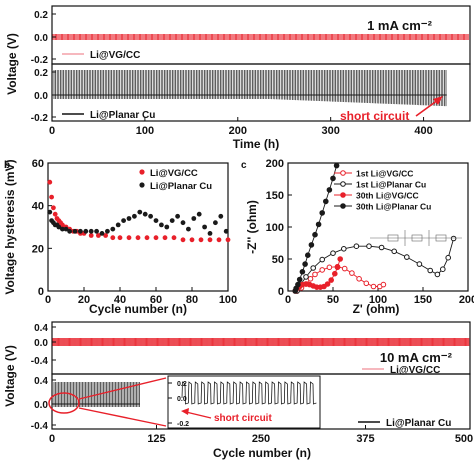  What do you see at coordinates (174, 173) in the screenshot?
I see `panel-b-legend-vgcc: Li@VG/CC` at bounding box center [174, 173].